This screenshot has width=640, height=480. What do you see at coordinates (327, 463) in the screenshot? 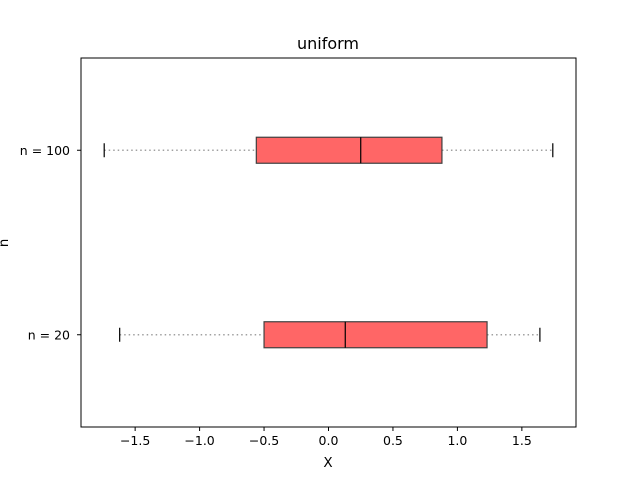
I see `x-axis-label: X` at bounding box center [327, 463].